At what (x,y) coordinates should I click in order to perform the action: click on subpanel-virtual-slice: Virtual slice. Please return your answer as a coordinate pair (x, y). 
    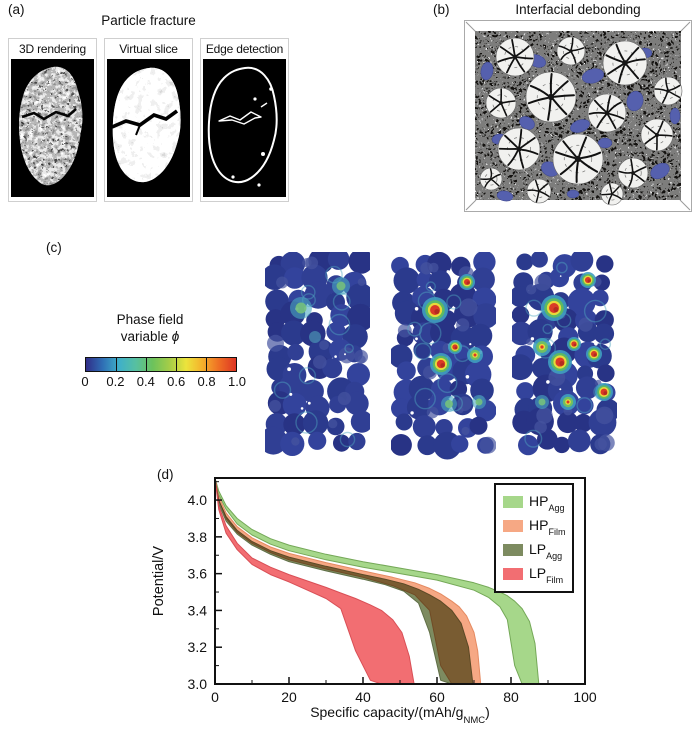
    Looking at the image, I should click on (148, 120).